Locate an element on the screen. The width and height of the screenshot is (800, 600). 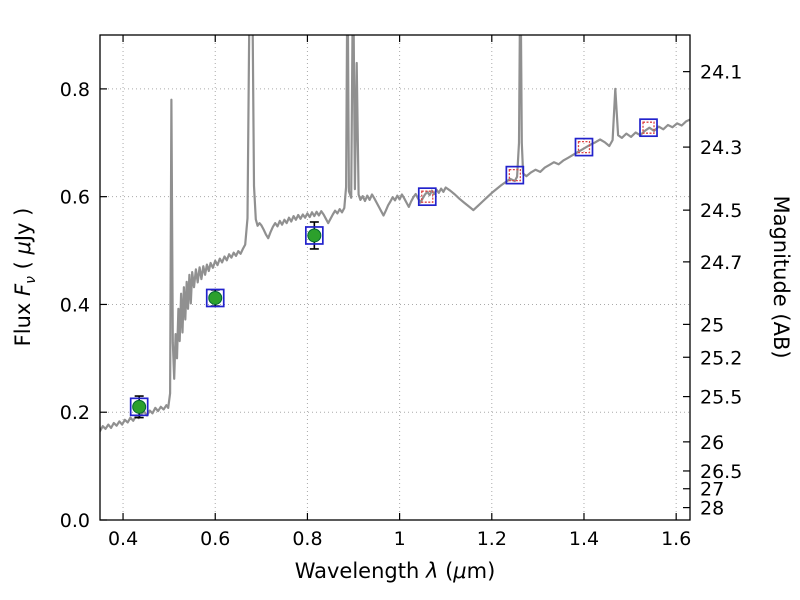
y-tick-label-right: 27 is located at coordinates (712, 490).